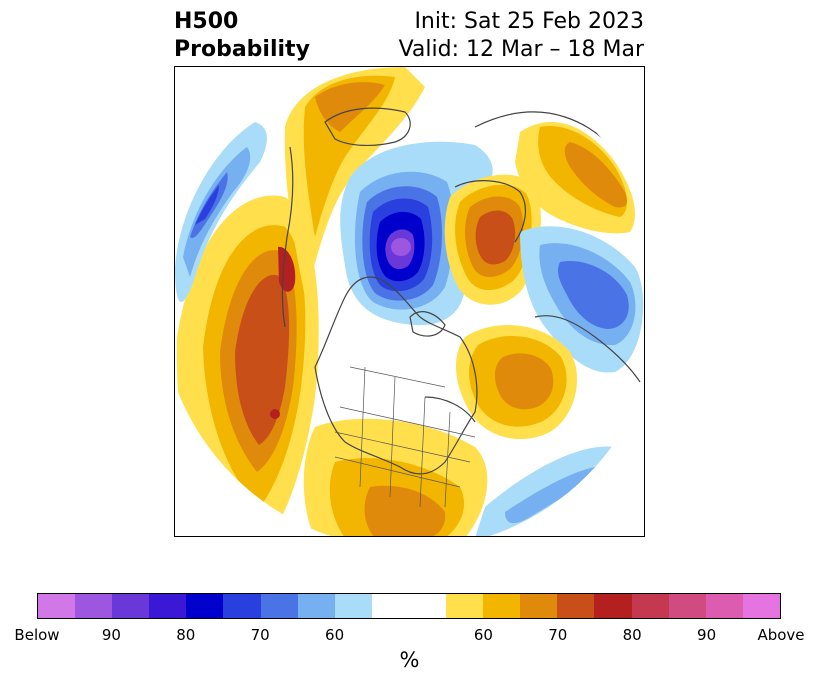  Describe the element at coordinates (409, 660) in the screenshot. I see `colorbar-unit: %` at that location.